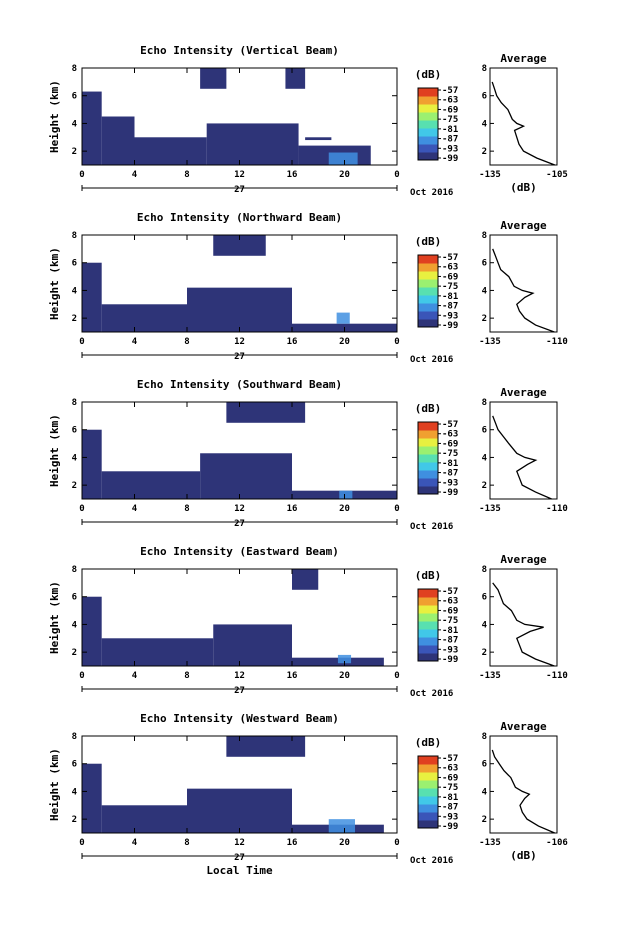  What do you see at coordinates (239, 217) in the screenshot?
I see `panel-title: Echo Intensity (Northward Beam)` at bounding box center [239, 217].